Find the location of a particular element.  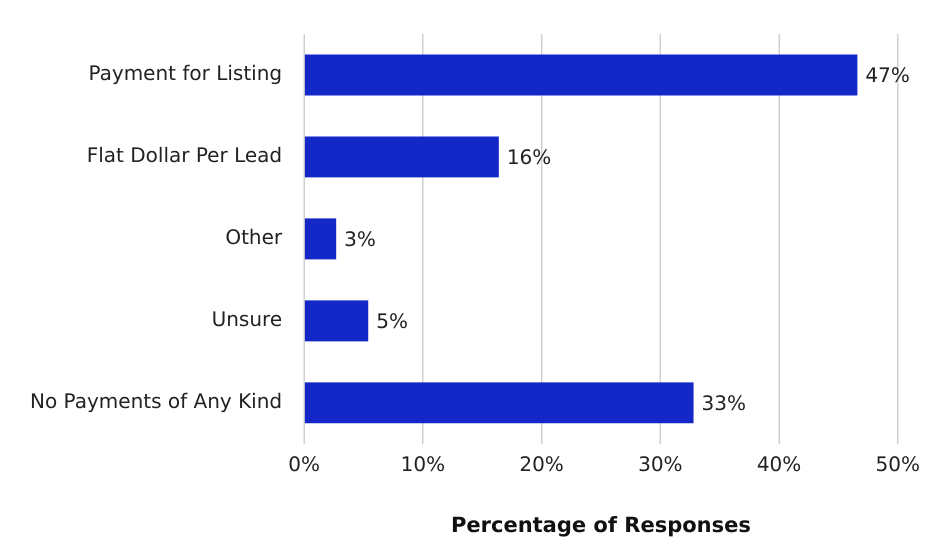

y-tick-label: Payment for Listing is located at coordinates (185, 73).